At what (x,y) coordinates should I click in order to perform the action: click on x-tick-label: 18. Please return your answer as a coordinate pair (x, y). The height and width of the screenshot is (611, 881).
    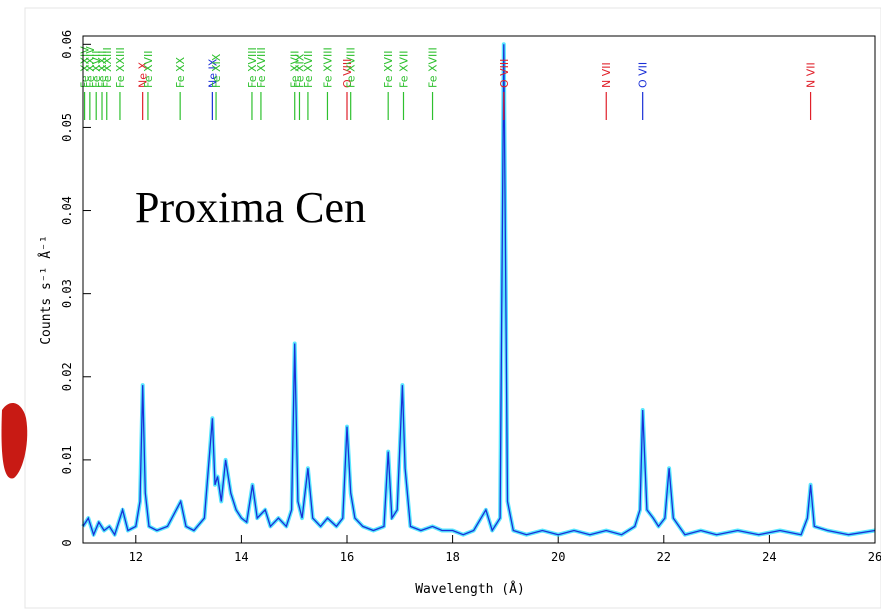
    Looking at the image, I should click on (452, 557).